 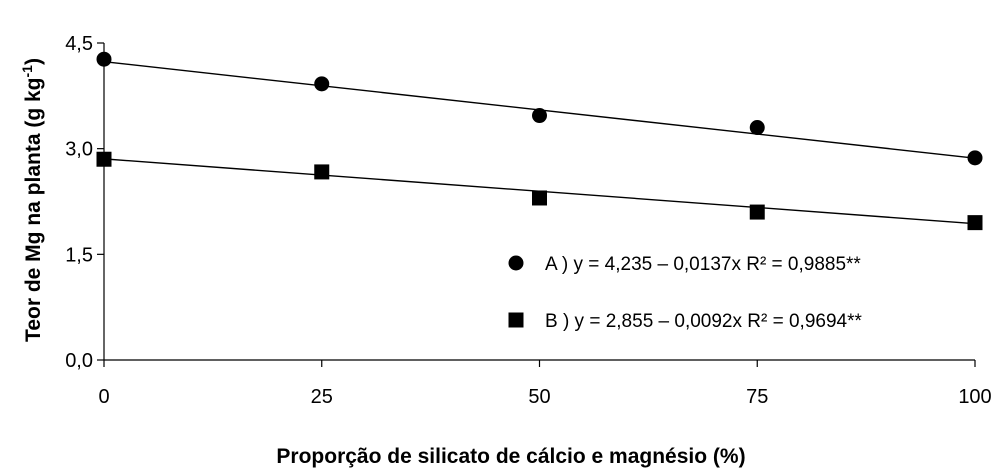 What do you see at coordinates (539, 397) in the screenshot?
I see `x-tick-label: 50` at bounding box center [539, 397].